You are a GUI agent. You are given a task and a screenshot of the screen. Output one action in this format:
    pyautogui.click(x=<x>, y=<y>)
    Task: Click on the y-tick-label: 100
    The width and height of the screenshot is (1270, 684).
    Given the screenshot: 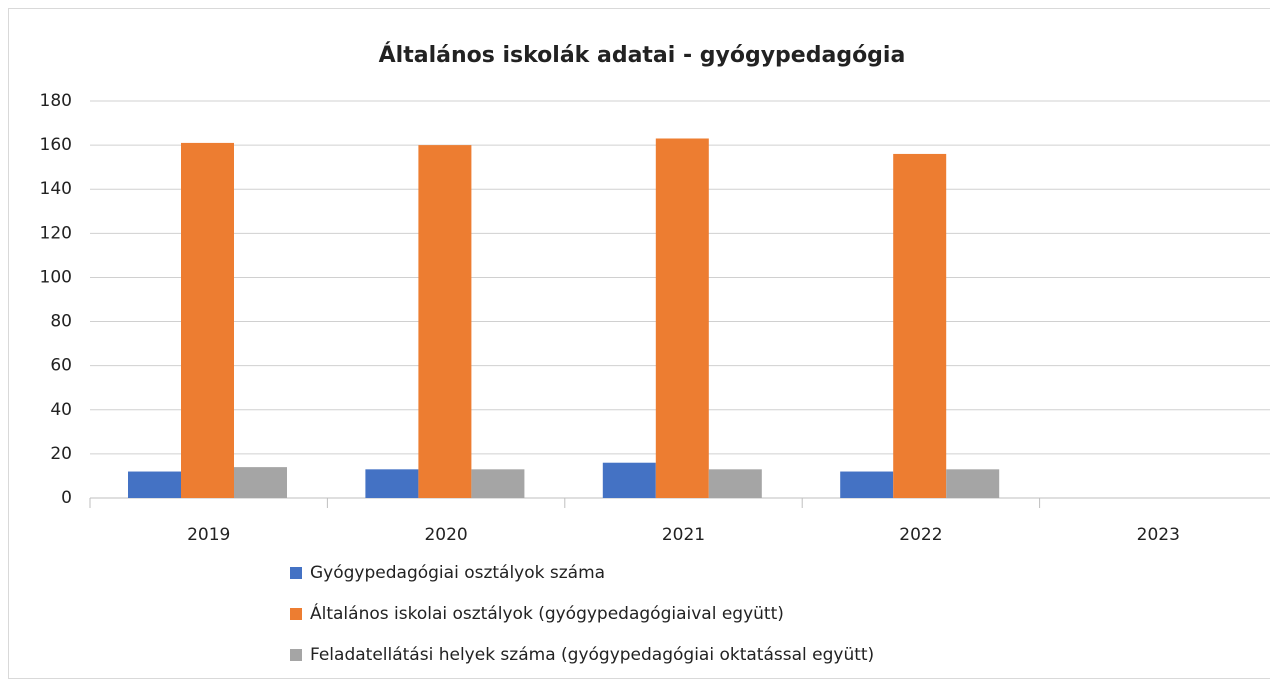 What is the action you would take?
    pyautogui.click(x=56, y=277)
    